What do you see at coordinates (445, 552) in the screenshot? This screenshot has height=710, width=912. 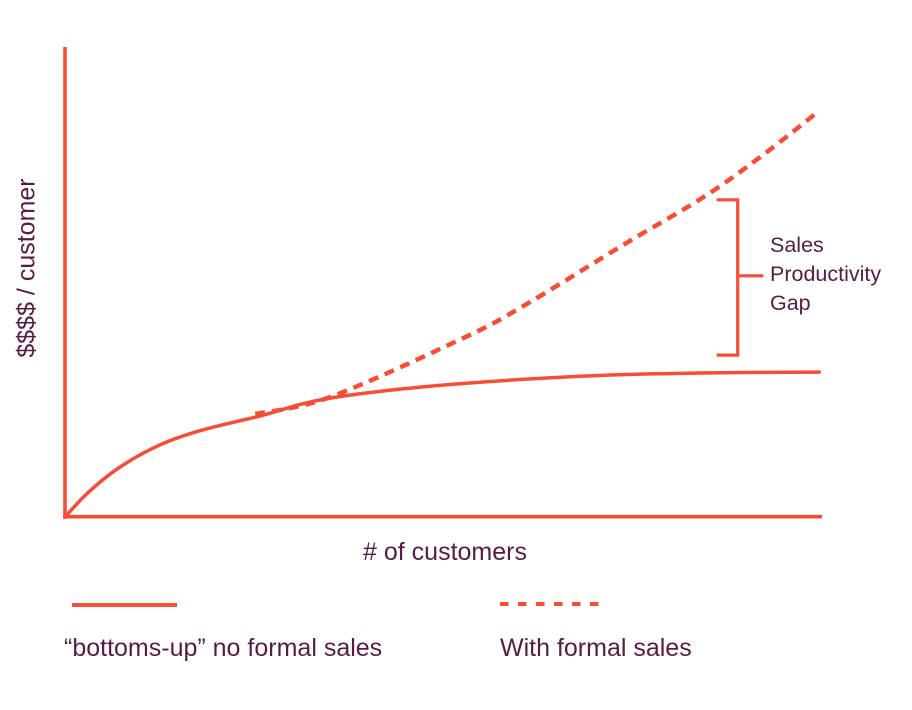 I see `x-axis-label: # of customers` at bounding box center [445, 552].